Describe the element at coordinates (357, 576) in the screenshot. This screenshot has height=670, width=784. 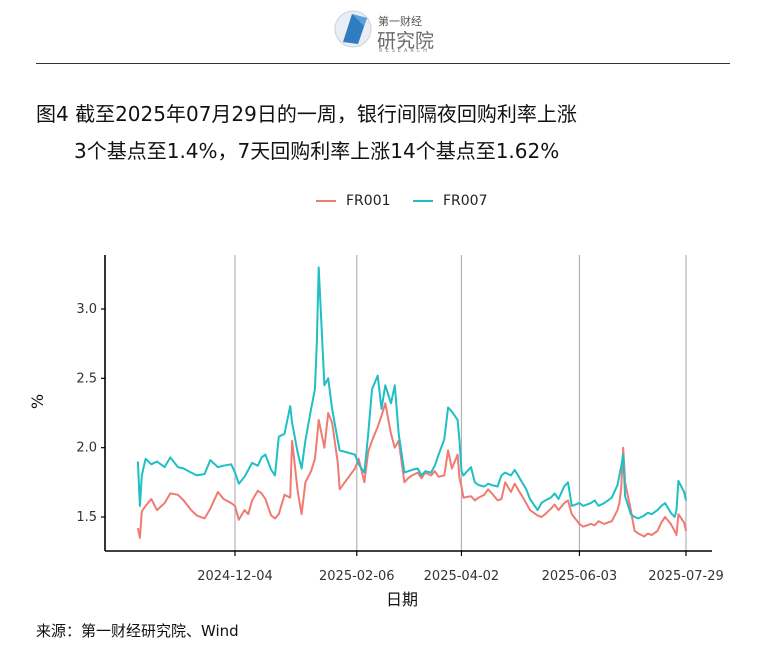
I see `x-tick-label: 2025-02-06` at that location.